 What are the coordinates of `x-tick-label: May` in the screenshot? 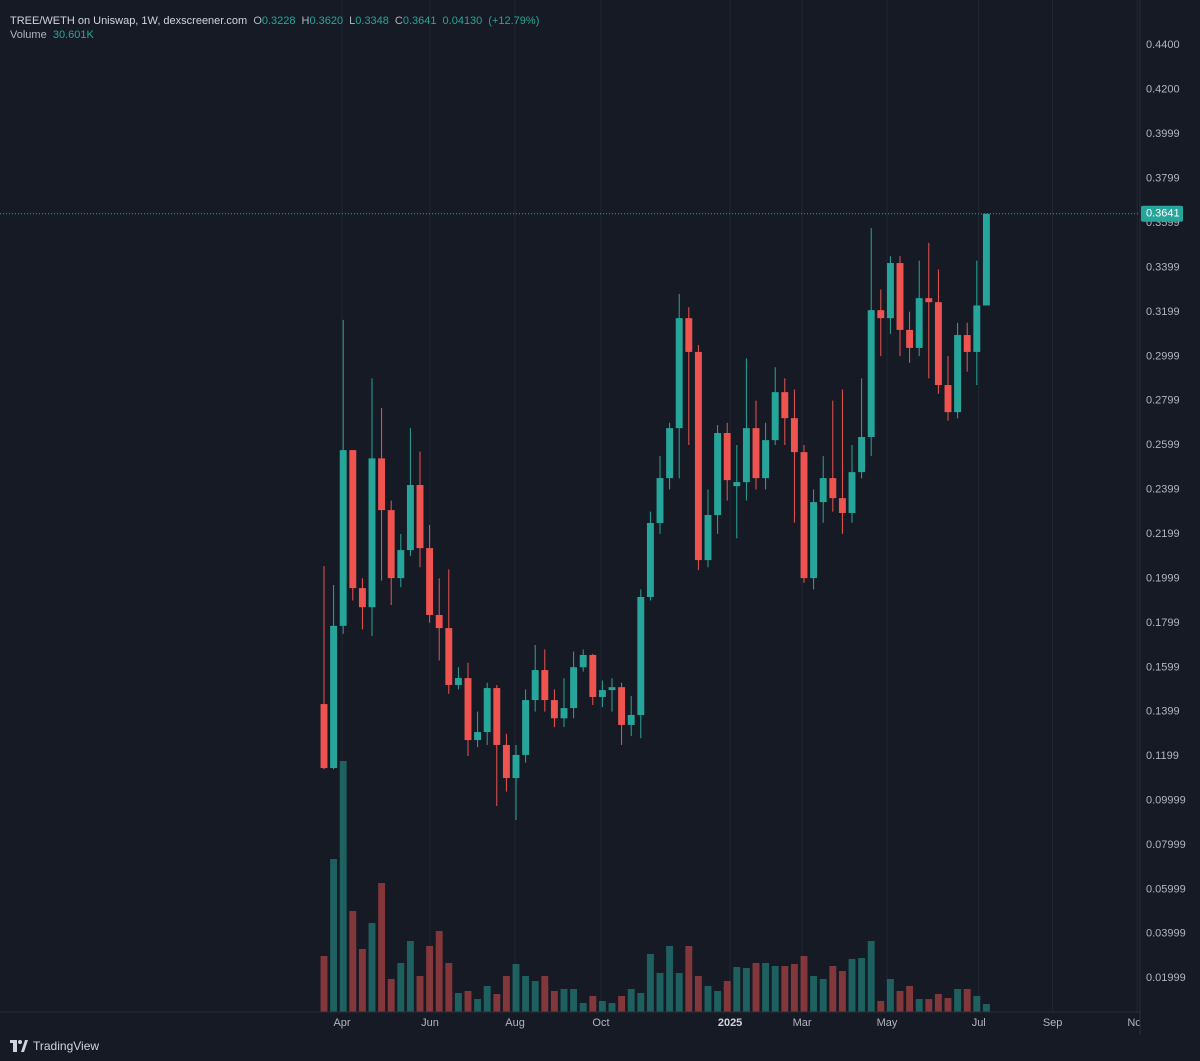 It's located at (887, 1023).